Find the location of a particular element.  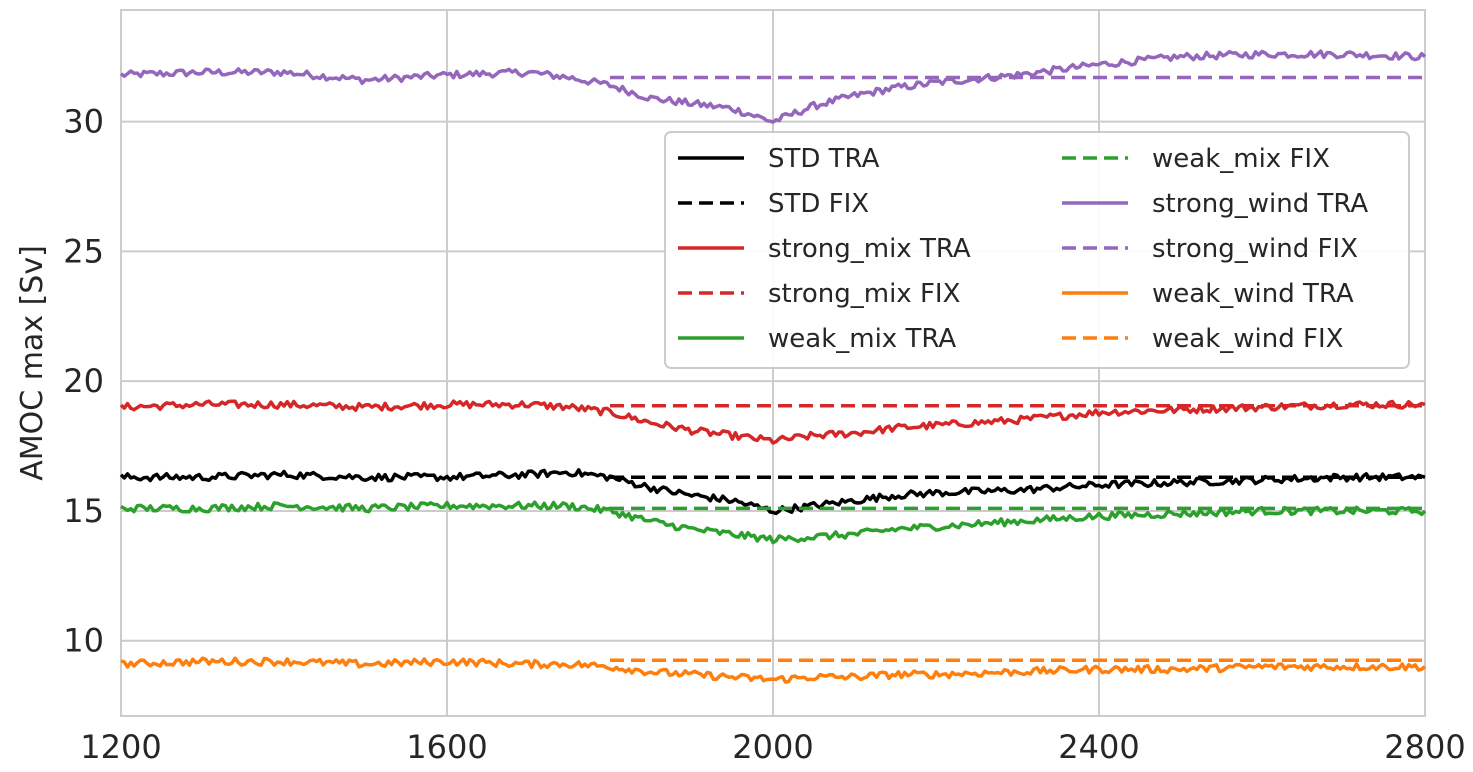

x-tick-label: 2800 is located at coordinates (1424, 747).